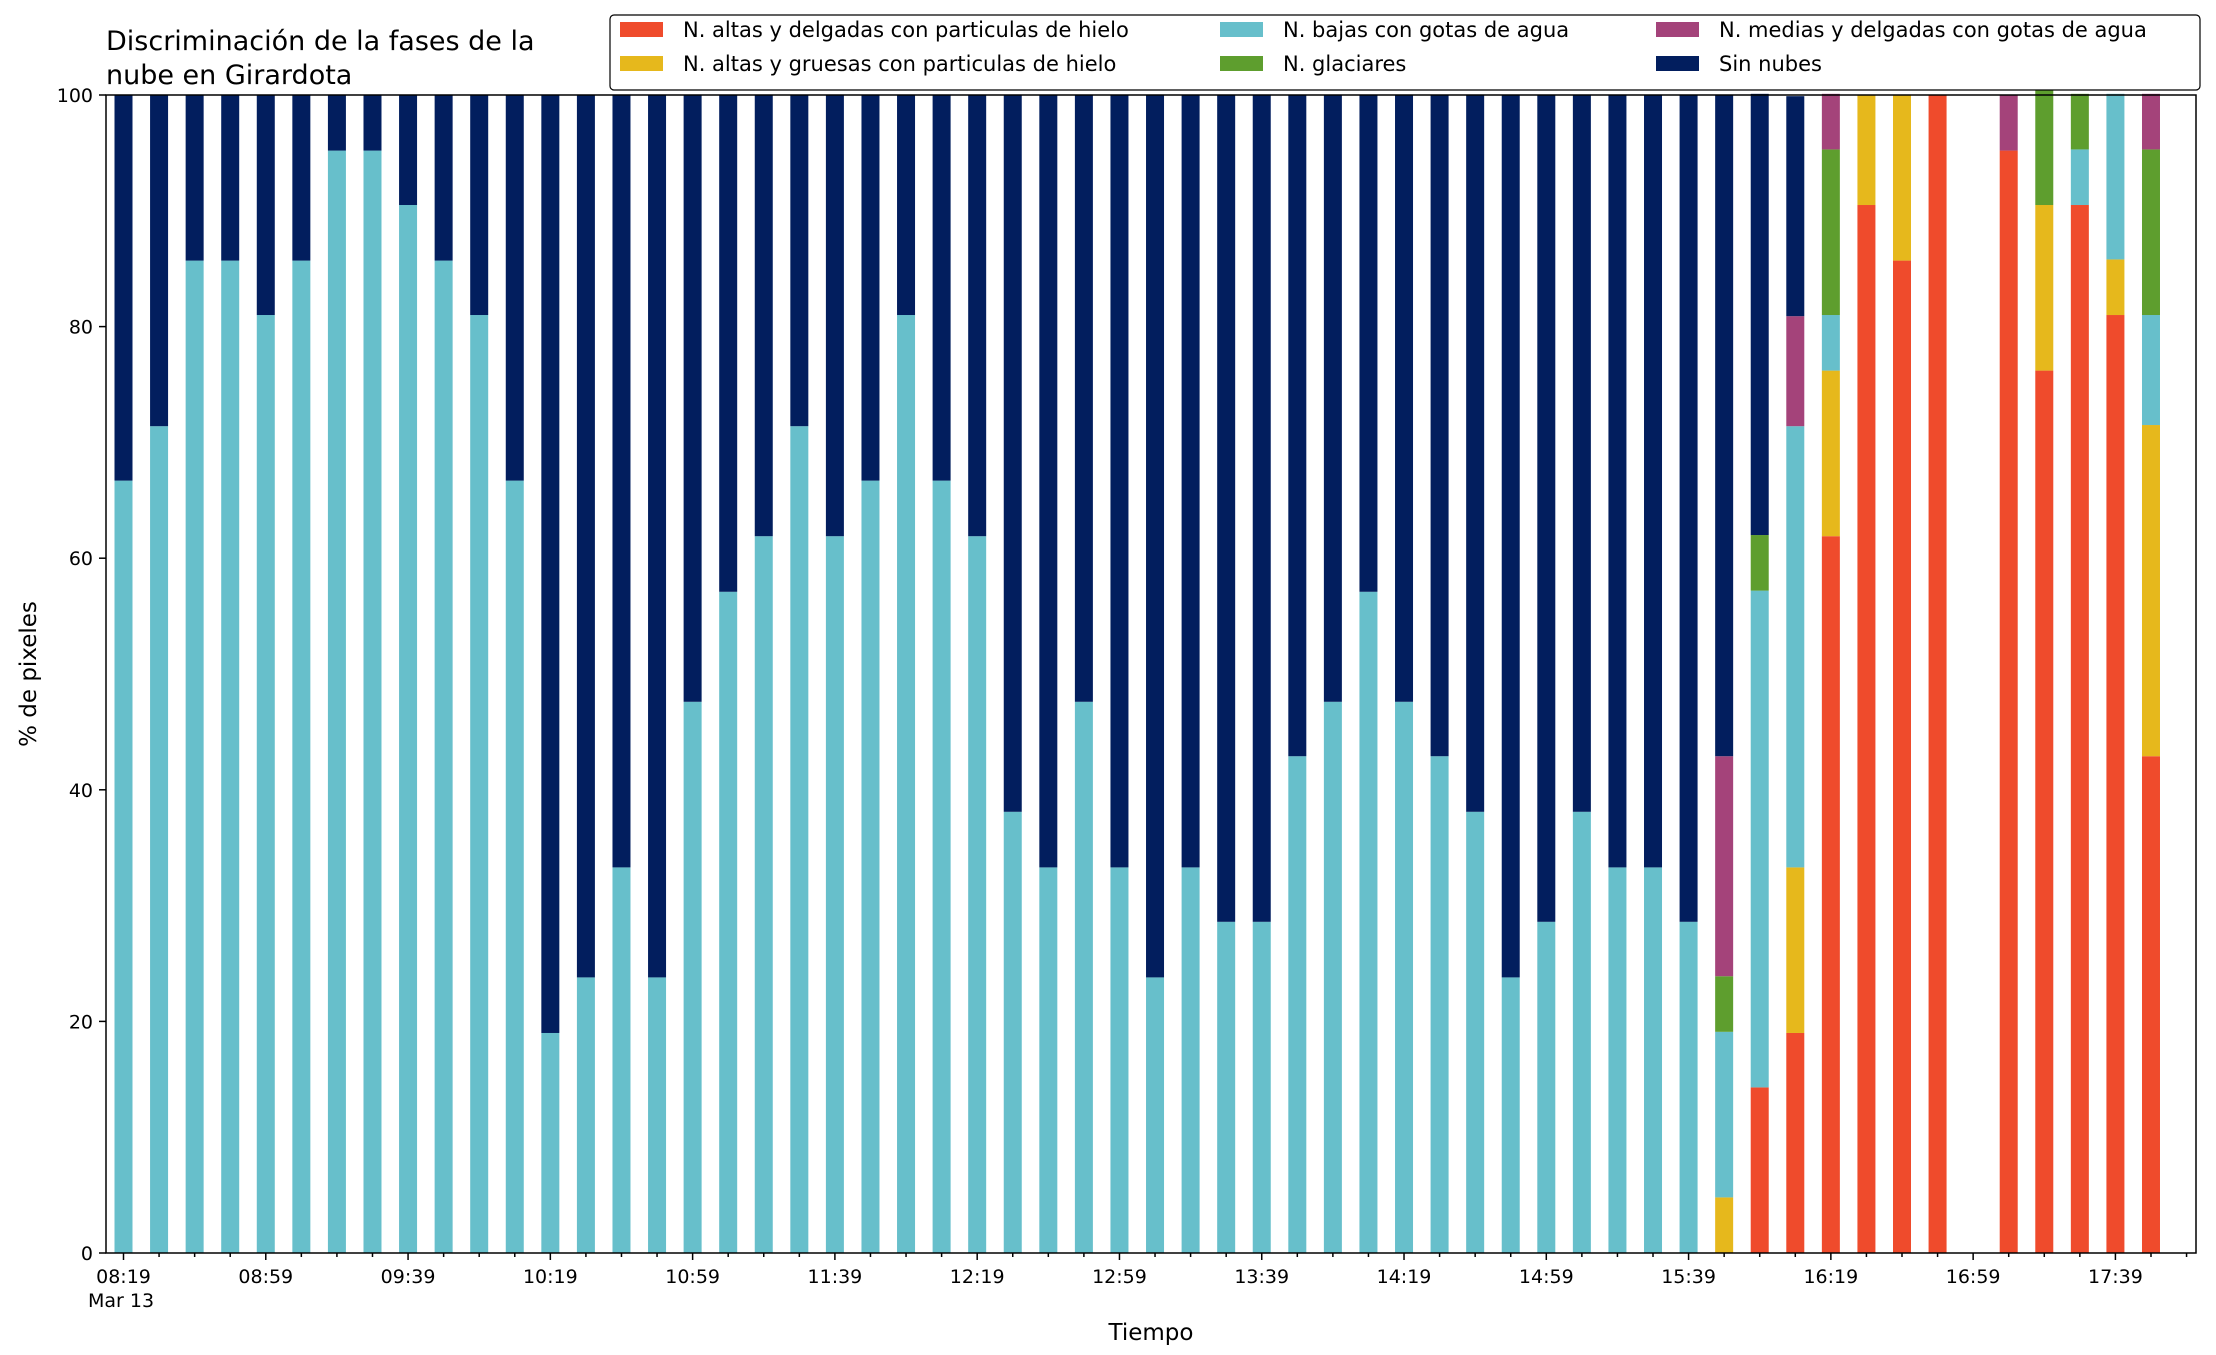 Image resolution: width=2216 pixels, height=1355 pixels. What do you see at coordinates (1426, 30) in the screenshot?
I see `legend-entry-2: N. bajas con gotas de agua` at bounding box center [1426, 30].